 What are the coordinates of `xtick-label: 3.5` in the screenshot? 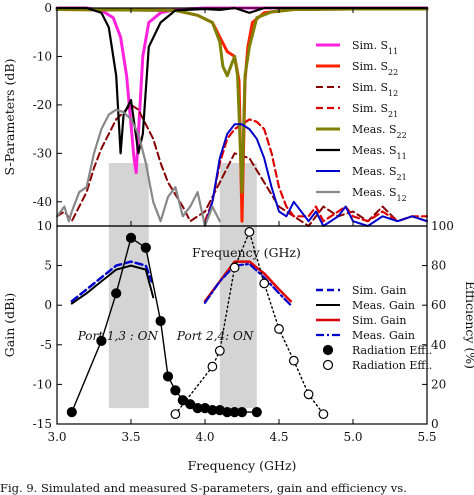 It's located at (130, 437).